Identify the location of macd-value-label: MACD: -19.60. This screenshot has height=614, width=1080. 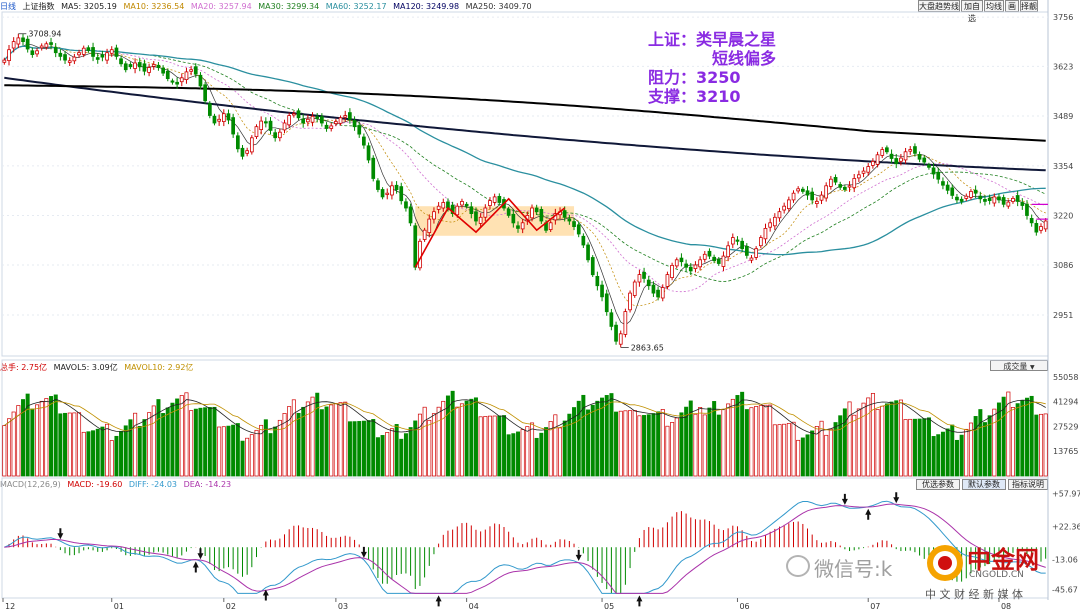
(95, 484).